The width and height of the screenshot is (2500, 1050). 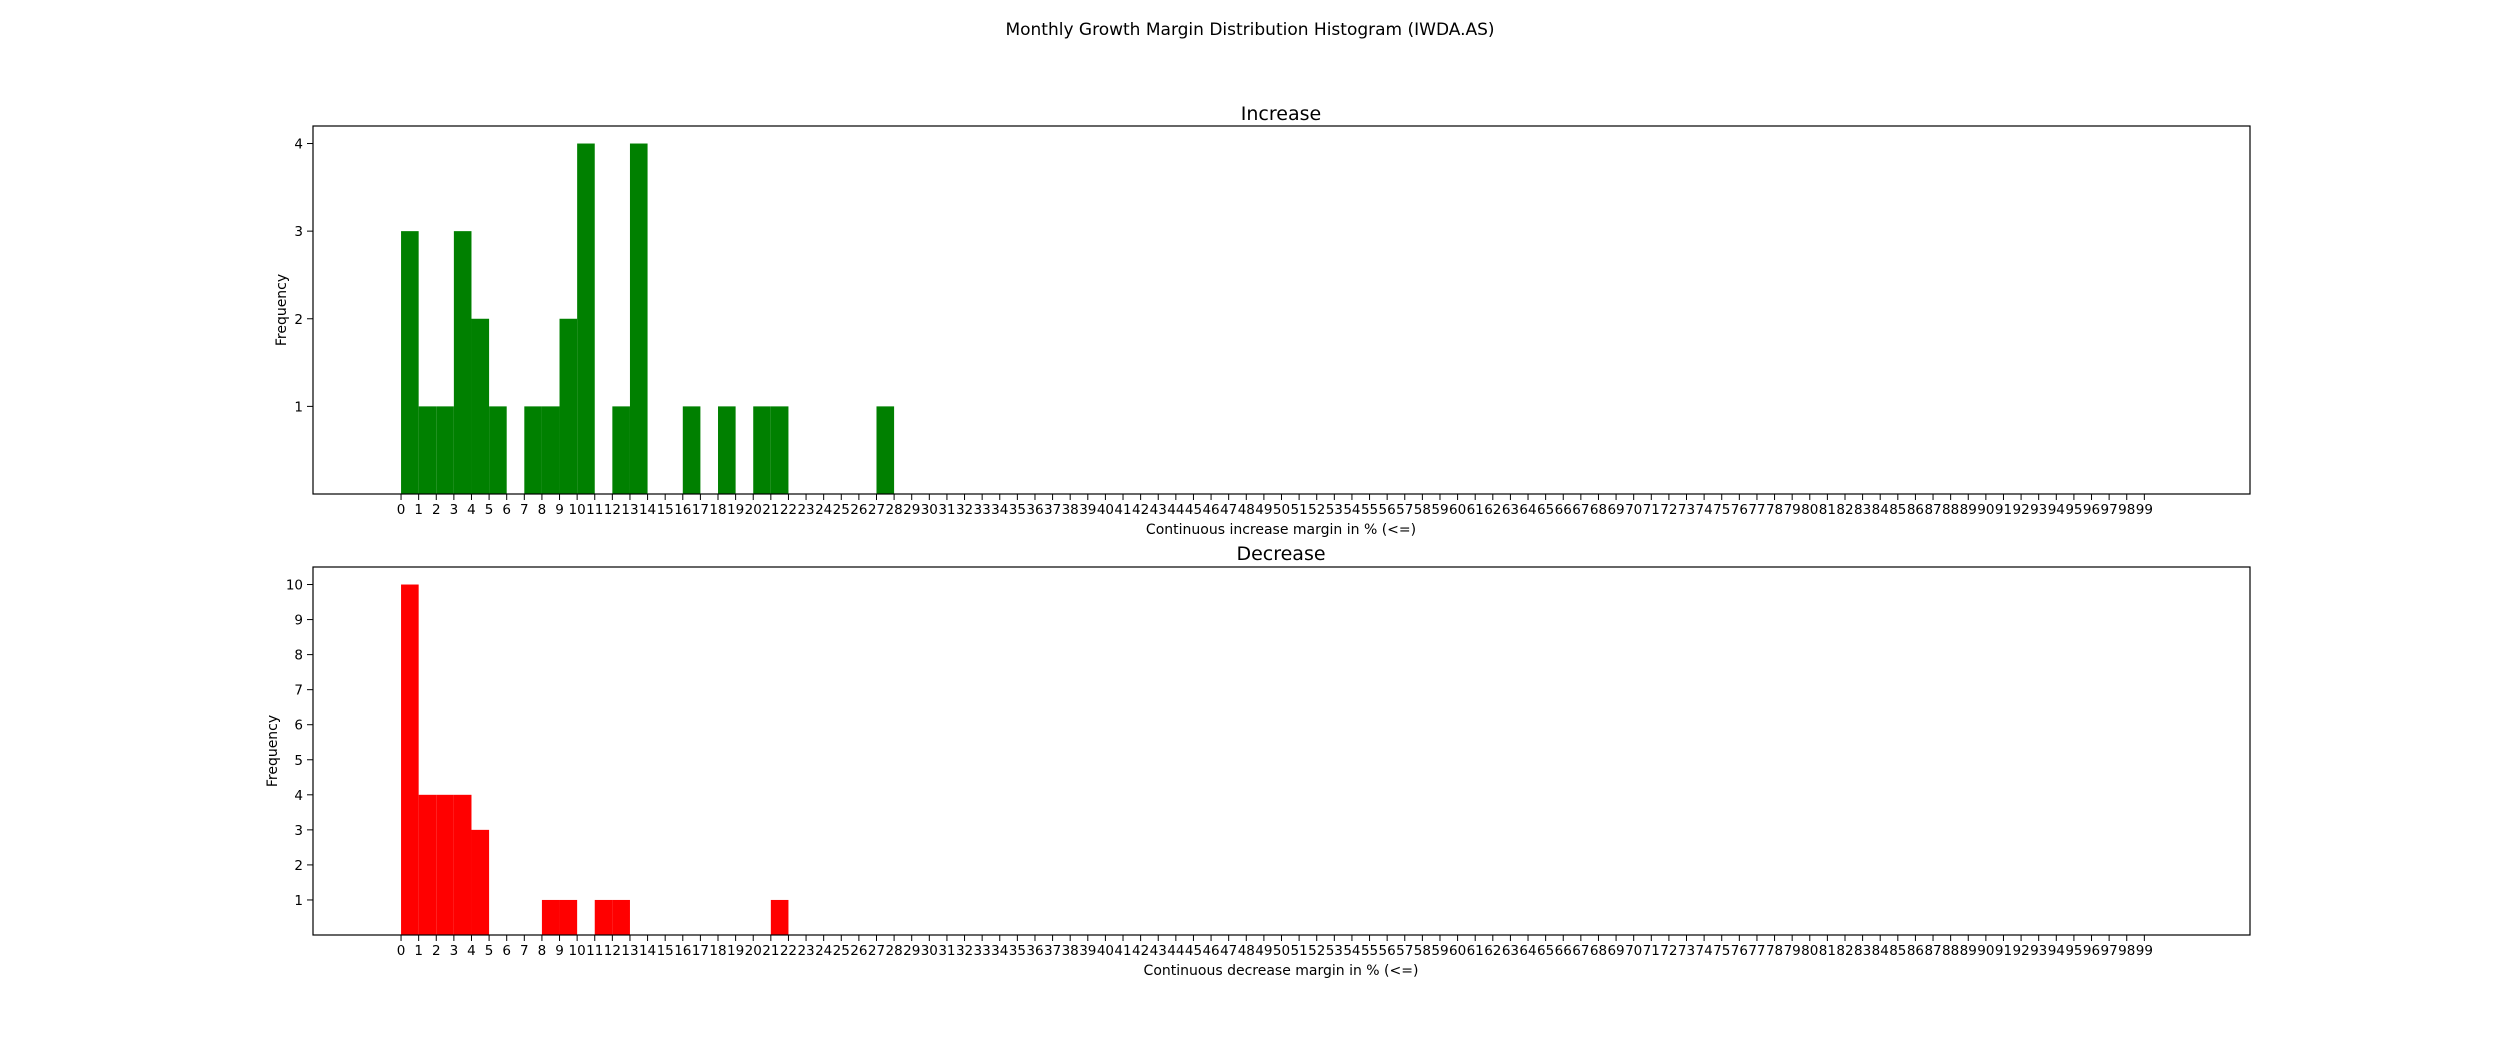 I want to click on decrease-x-tick-label-15: 15, so click(x=665, y=951).